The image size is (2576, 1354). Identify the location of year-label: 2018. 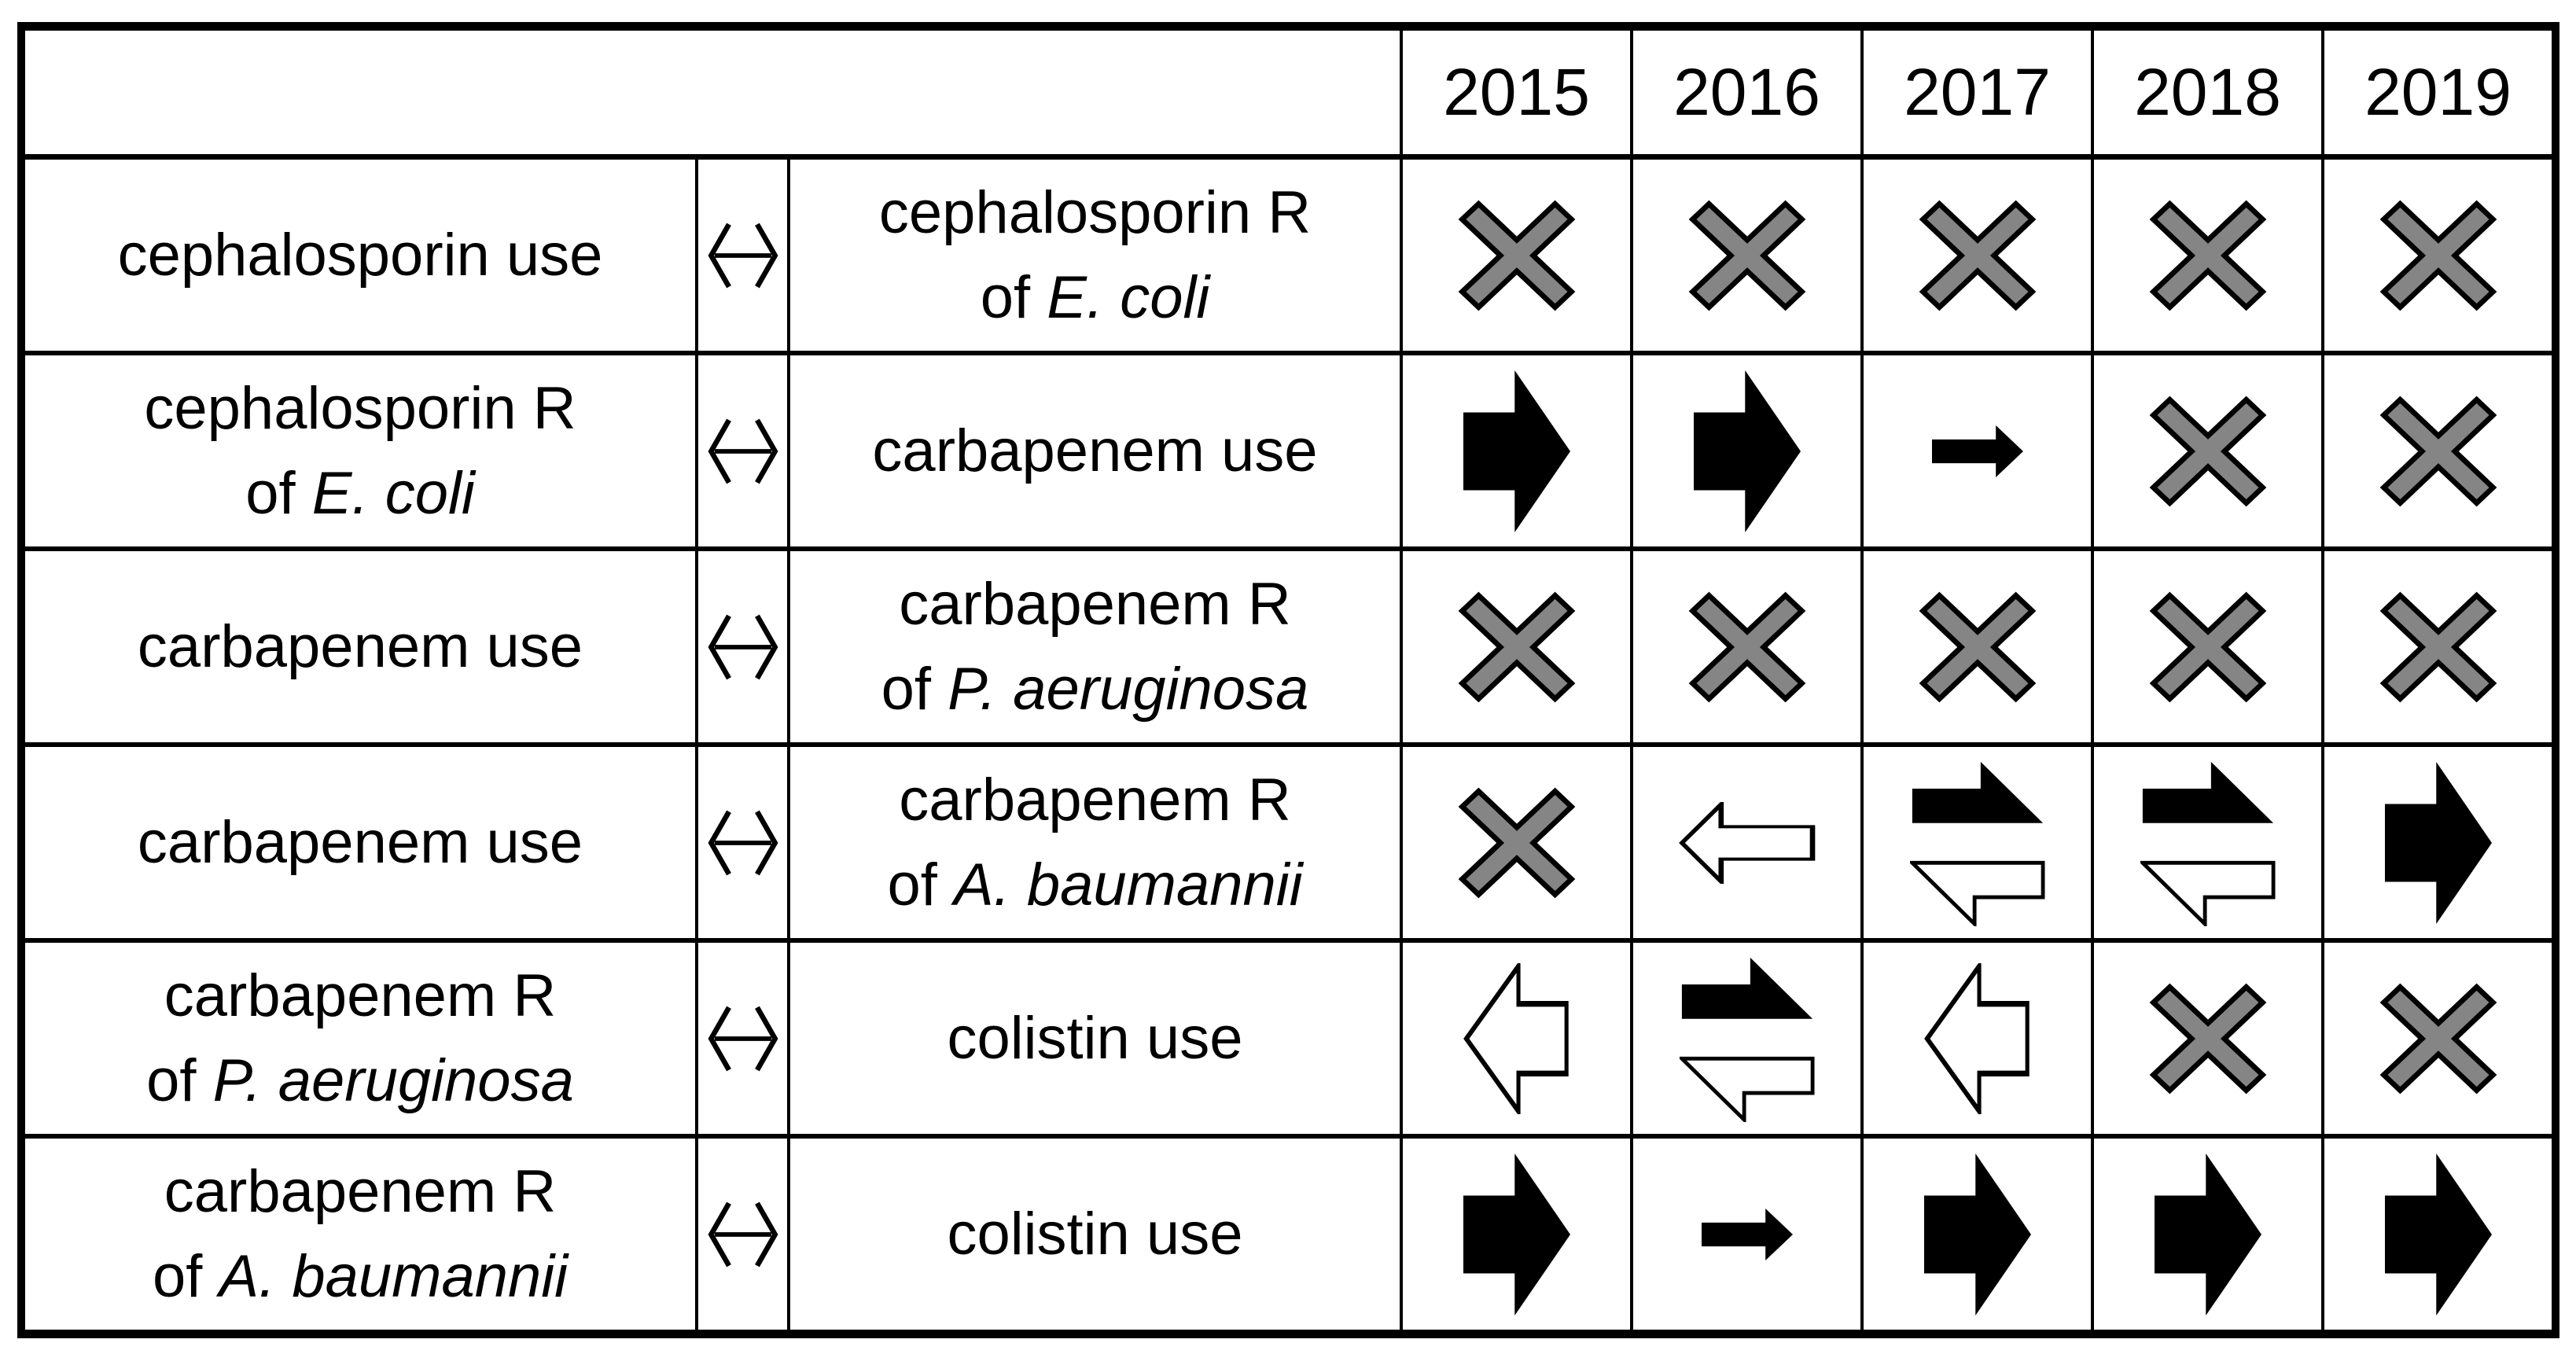
(2208, 92).